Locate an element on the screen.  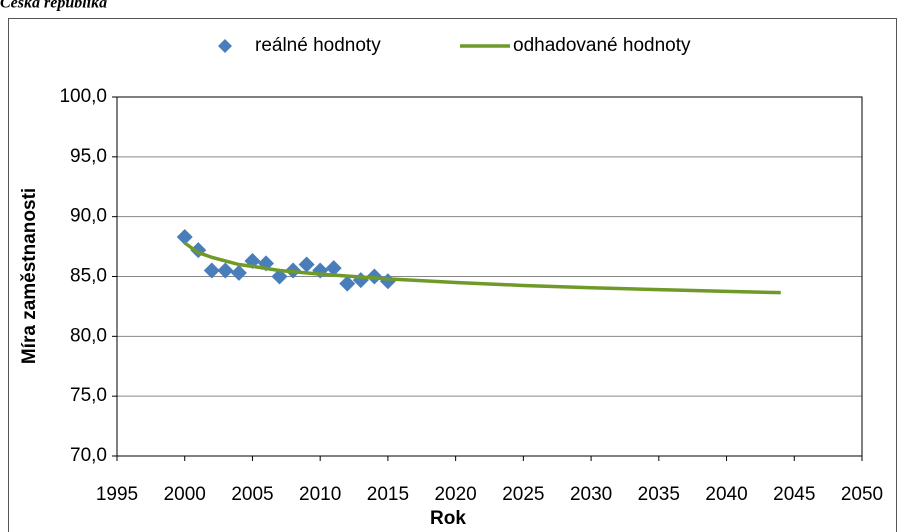
legend-label: reálné hodnoty is located at coordinates (318, 45).